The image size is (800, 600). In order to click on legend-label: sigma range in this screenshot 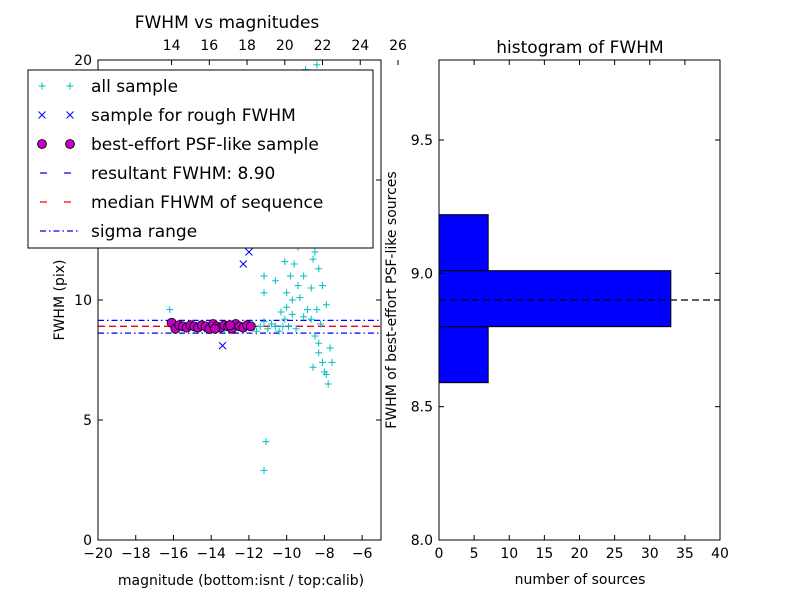, I will do `click(144, 232)`.